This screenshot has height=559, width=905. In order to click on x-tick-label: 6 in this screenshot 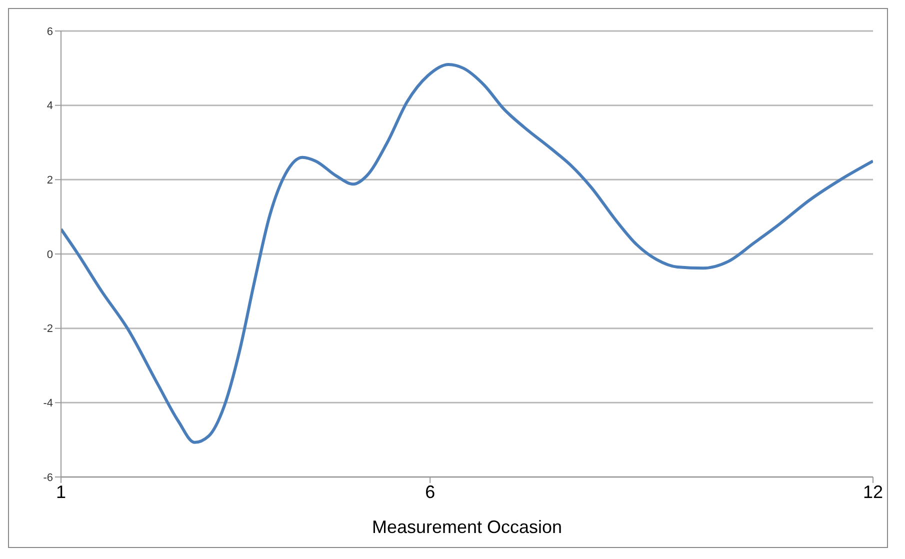, I will do `click(430, 492)`.